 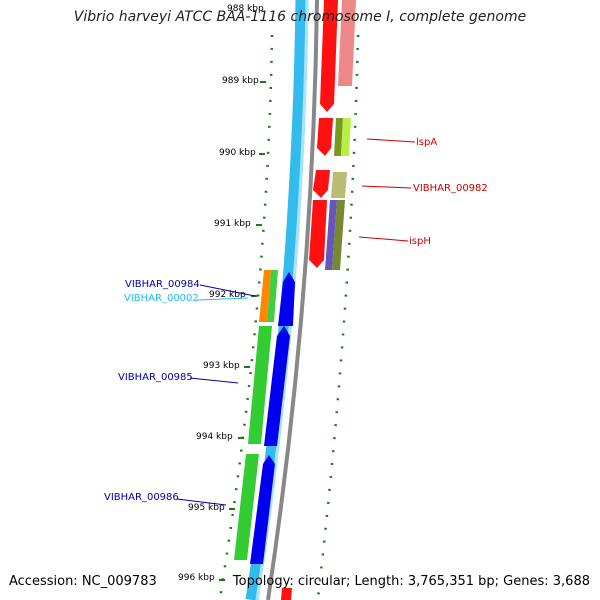 I want to click on gene-arrow-top-red, so click(x=329, y=56).